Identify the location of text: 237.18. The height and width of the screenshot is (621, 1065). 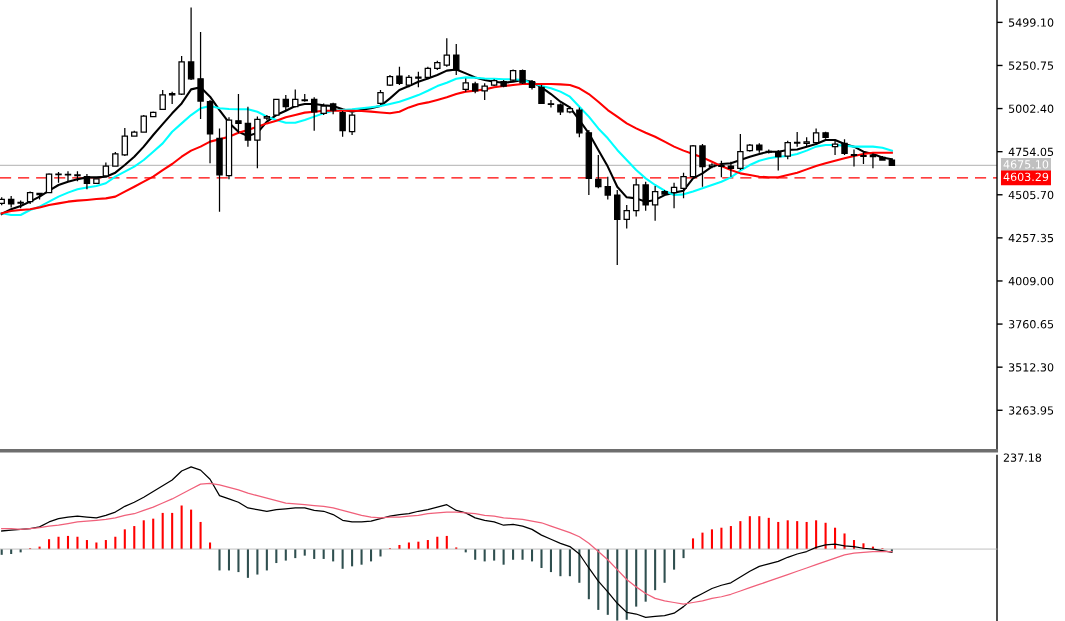
(1022, 457).